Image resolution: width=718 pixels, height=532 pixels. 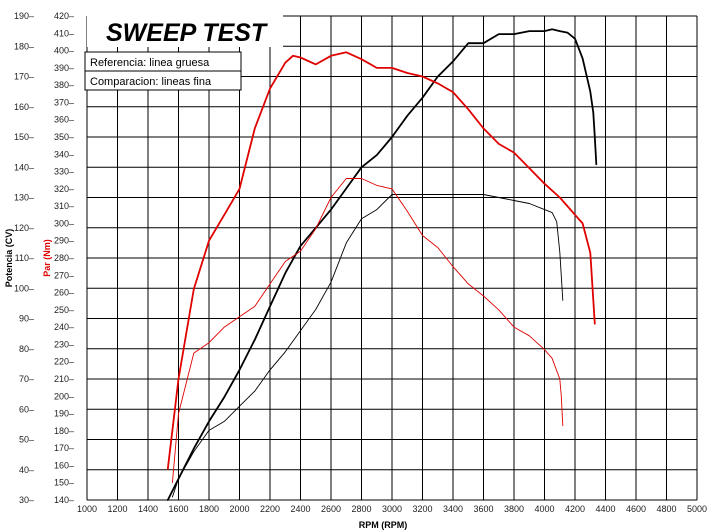 What do you see at coordinates (87, 509) in the screenshot?
I see `x-tick-label: 1000` at bounding box center [87, 509].